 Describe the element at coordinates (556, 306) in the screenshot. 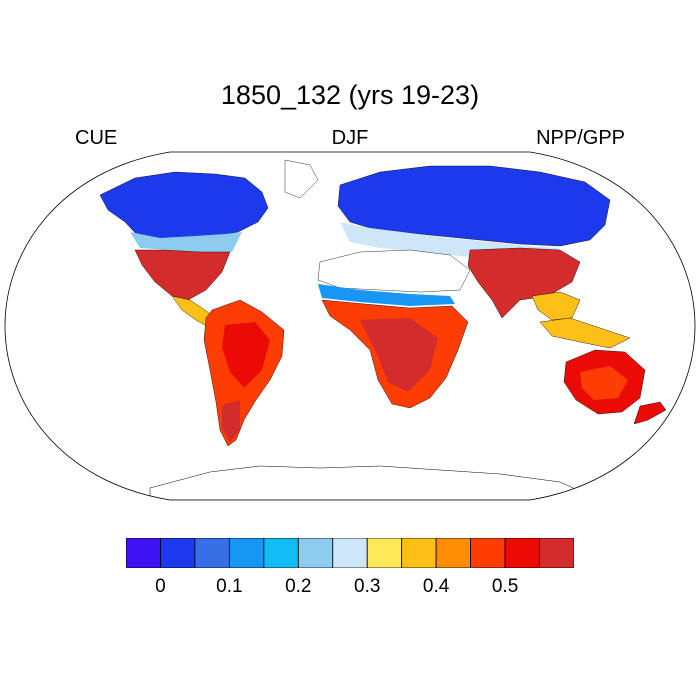

I see `southeast-asia` at that location.